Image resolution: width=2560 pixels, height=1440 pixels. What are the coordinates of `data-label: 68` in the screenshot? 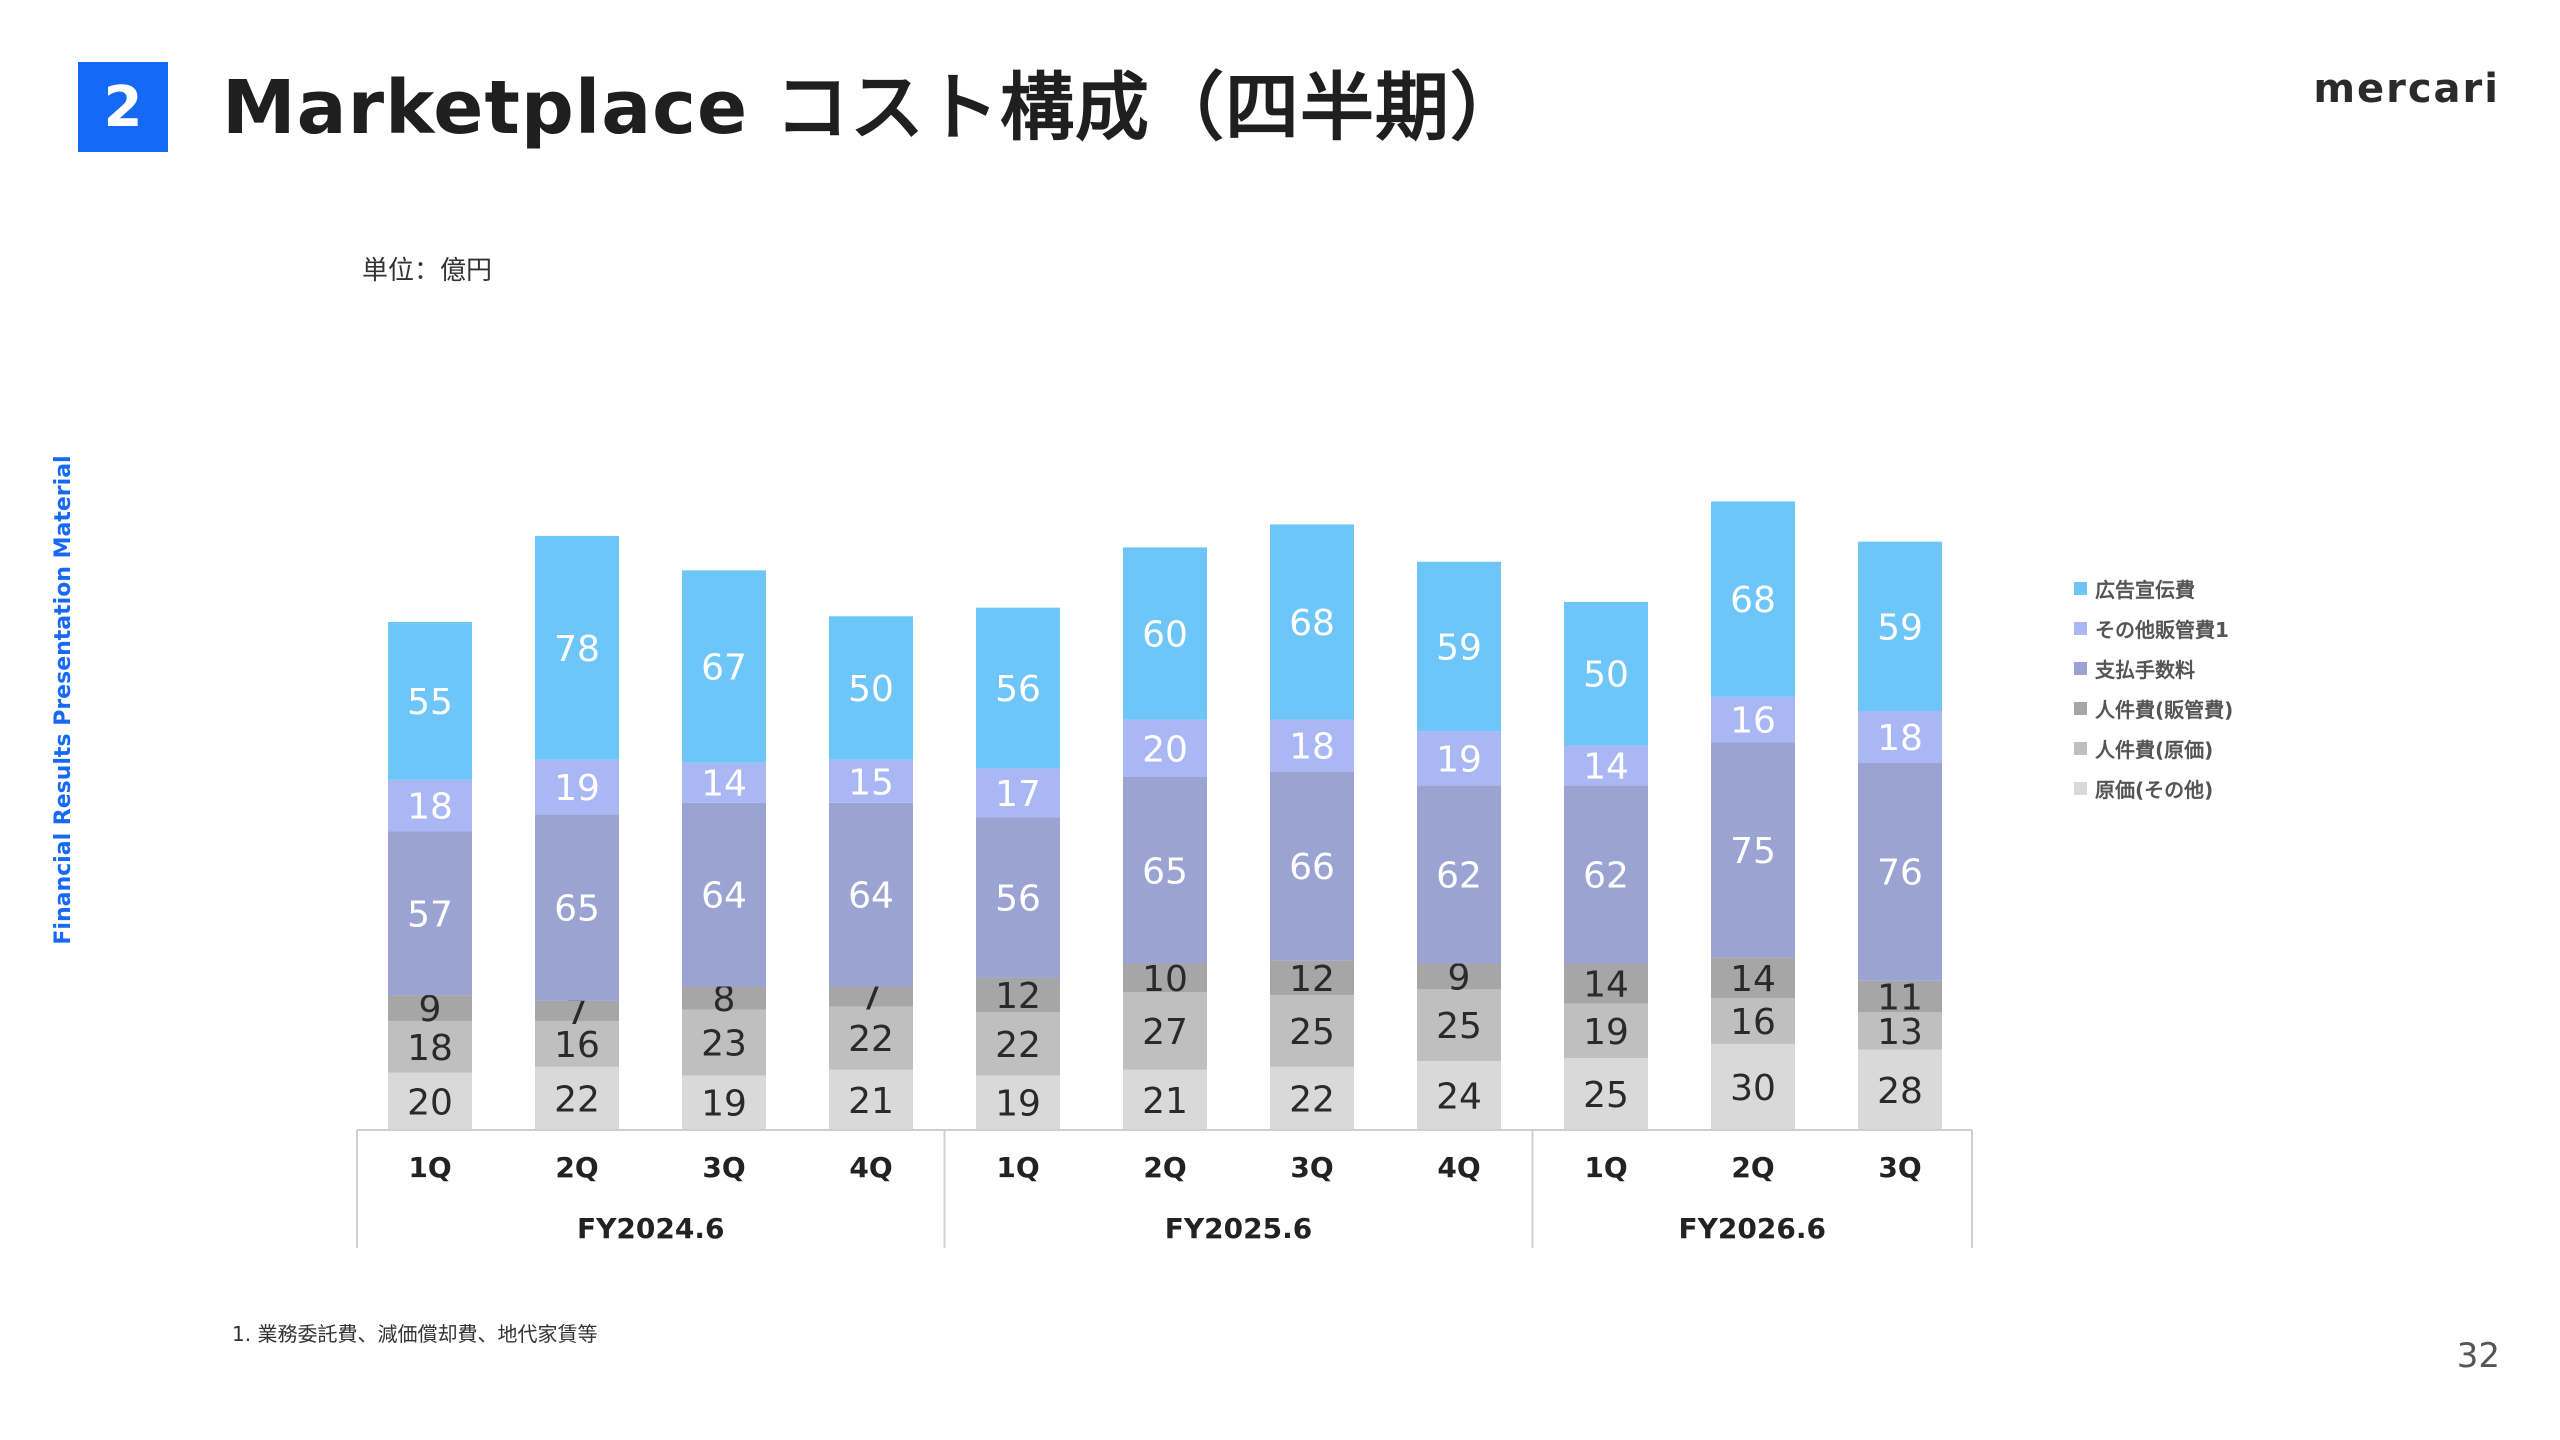 It's located at (1753, 600).